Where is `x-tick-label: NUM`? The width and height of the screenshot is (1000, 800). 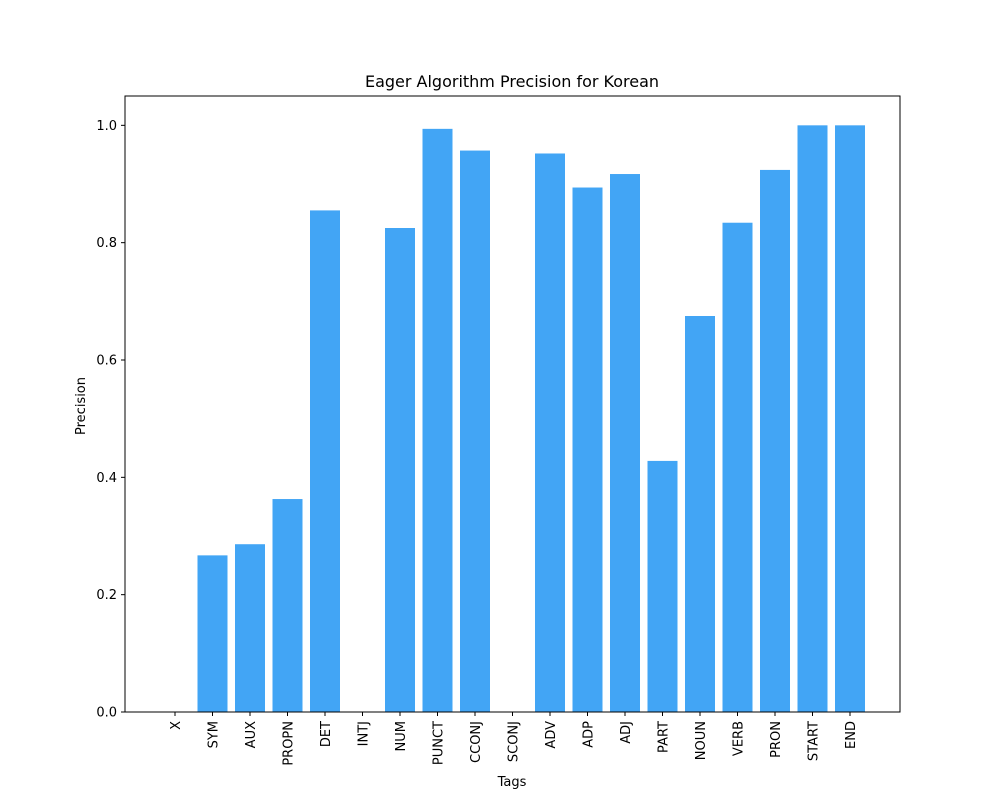
x-tick-label: NUM is located at coordinates (401, 736).